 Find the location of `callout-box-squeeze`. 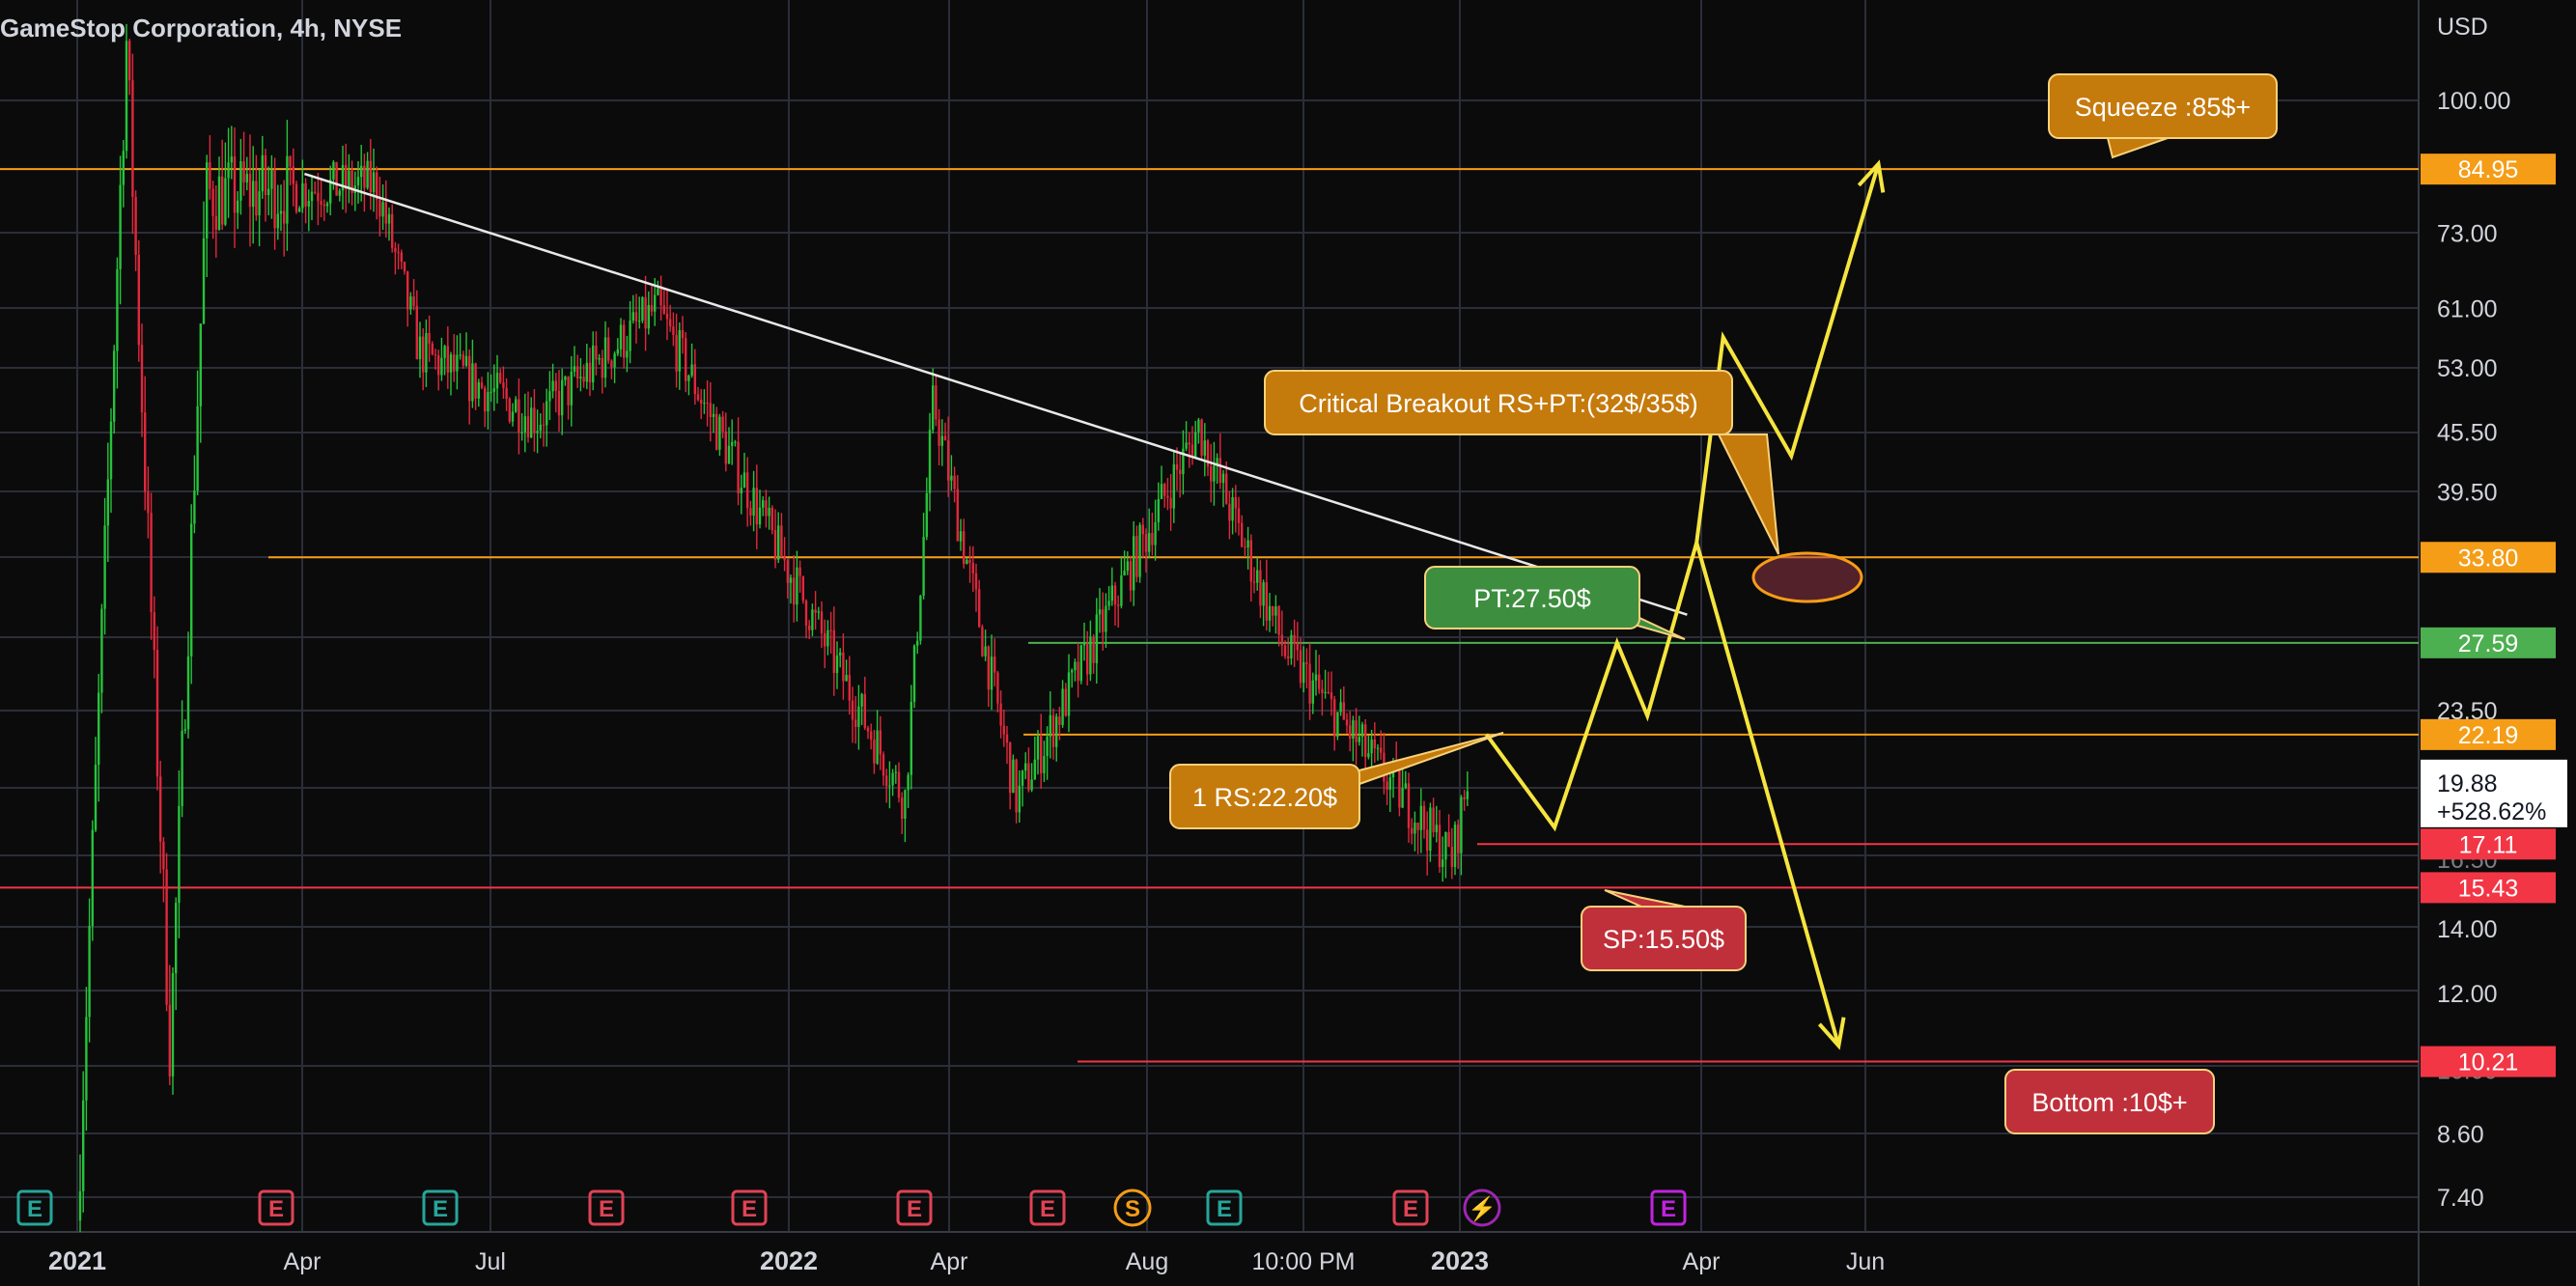

callout-box-squeeze is located at coordinates (2163, 106).